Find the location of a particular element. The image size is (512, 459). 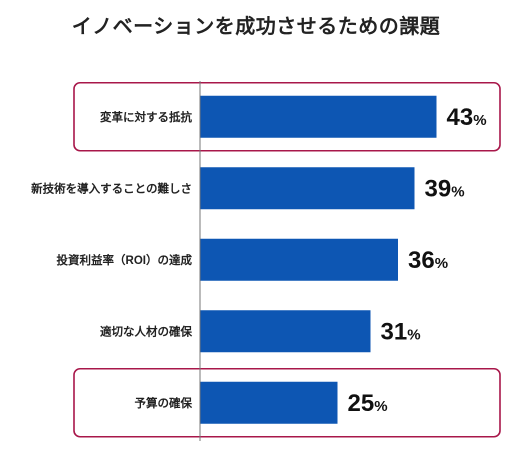

chart-title: イノベーションを成功させるための課題 is located at coordinates (256, 26).